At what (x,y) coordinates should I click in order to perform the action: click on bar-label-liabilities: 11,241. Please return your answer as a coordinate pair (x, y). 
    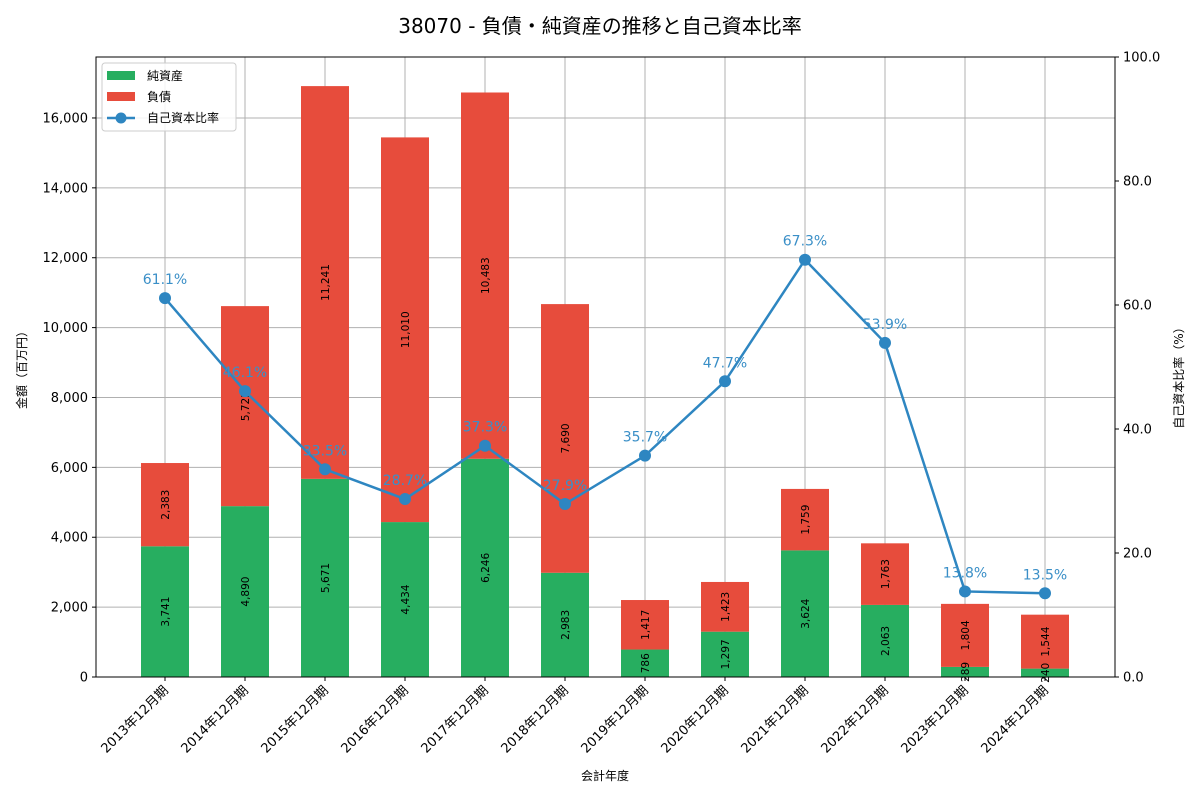
    Looking at the image, I should click on (326, 282).